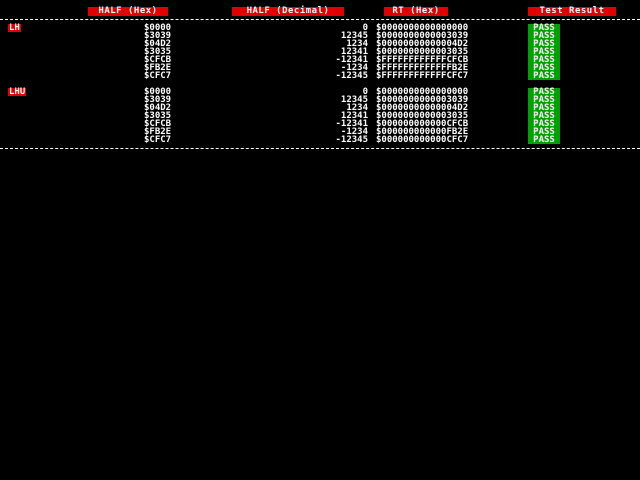  Describe the element at coordinates (320, 19) in the screenshot. I see `top-divider` at that location.